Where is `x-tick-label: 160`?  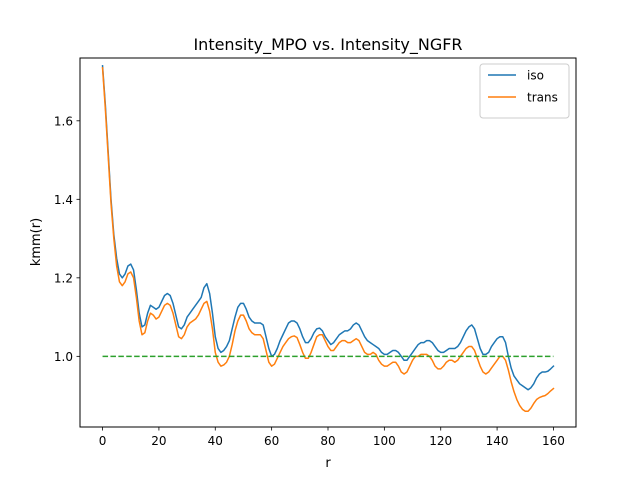 x-tick-label: 160 is located at coordinates (553, 441).